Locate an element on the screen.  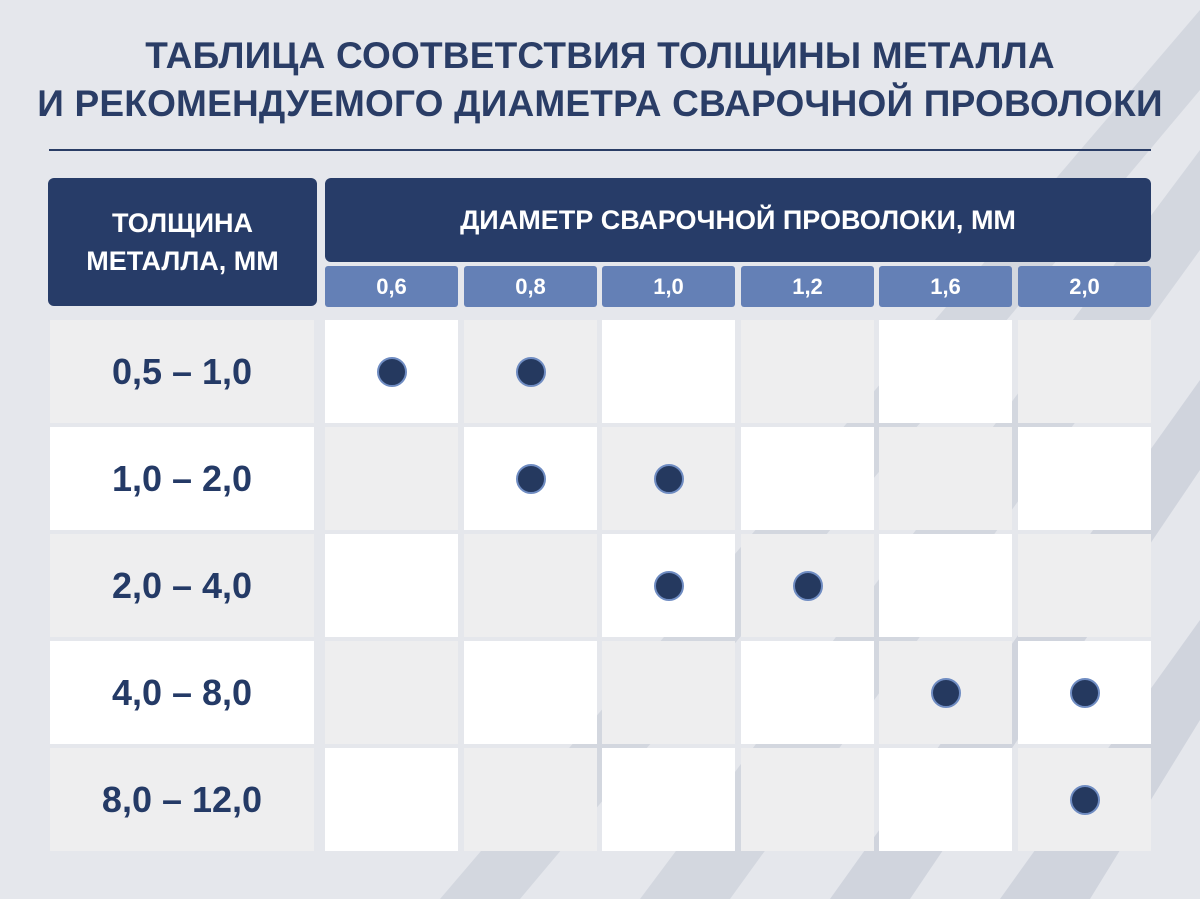
diameter-header: ДИАМЕТР СВАРОЧНОЙ ПРОВОЛОКИ, ММ is located at coordinates (738, 220).